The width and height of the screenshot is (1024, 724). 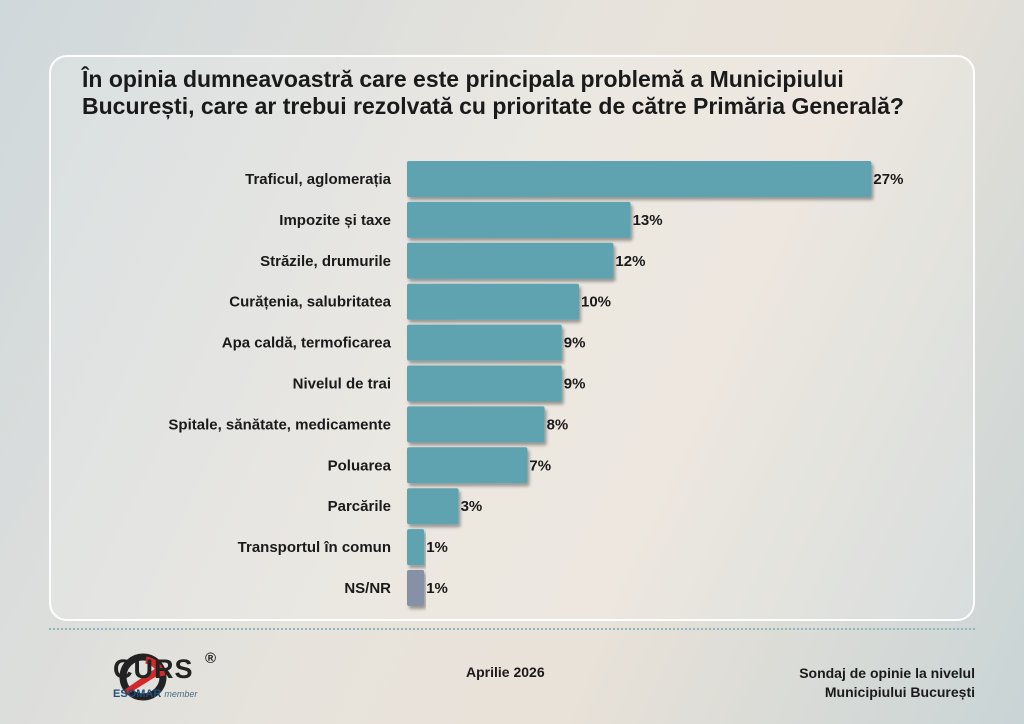 I want to click on category-label-nivelul-de-trai: Nivelul de trai, so click(x=342, y=384).